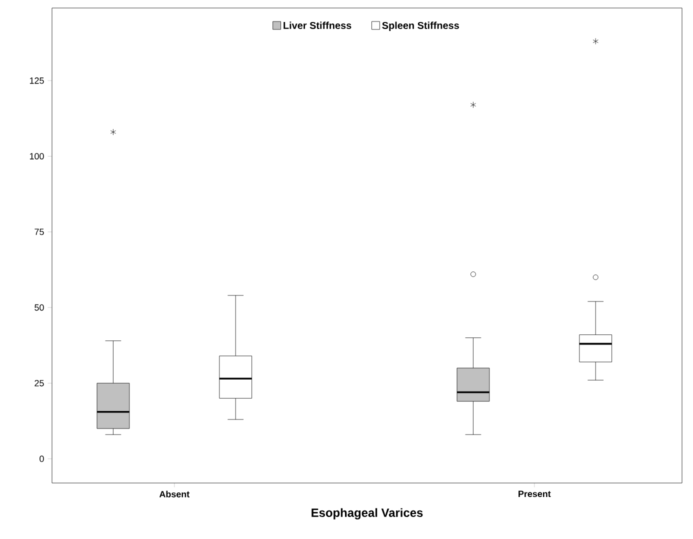 The image size is (693, 539). What do you see at coordinates (39, 307) in the screenshot?
I see `y-tick-label: 50` at bounding box center [39, 307].